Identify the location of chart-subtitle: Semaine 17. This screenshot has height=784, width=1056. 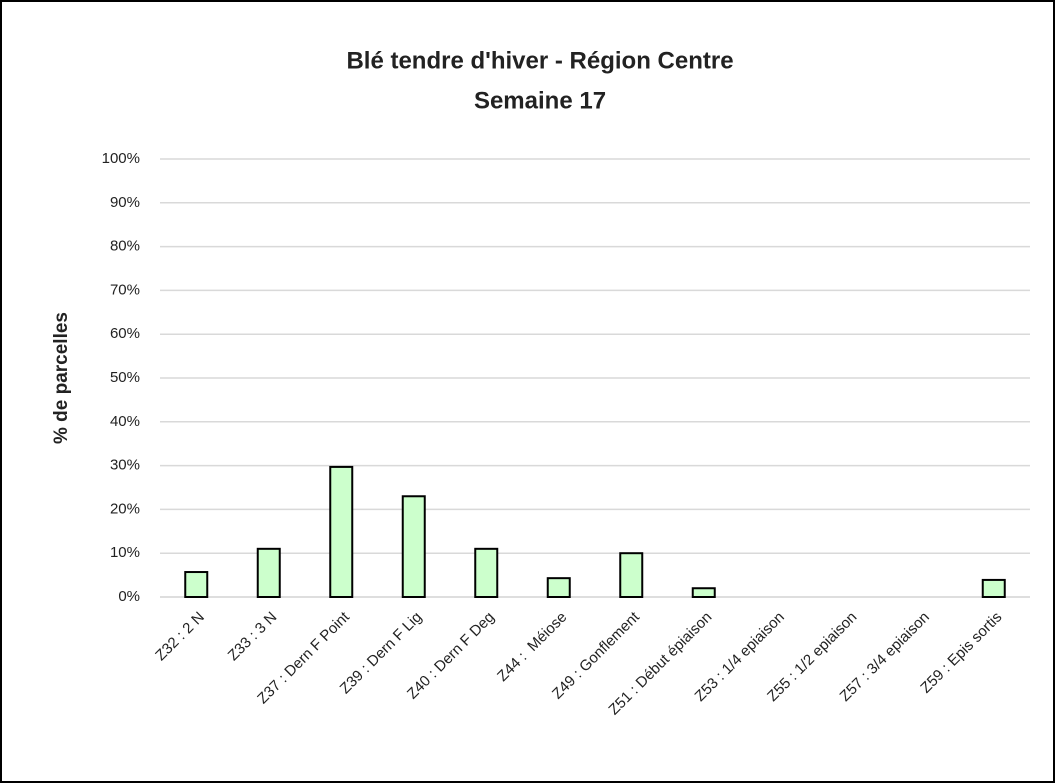
(540, 100).